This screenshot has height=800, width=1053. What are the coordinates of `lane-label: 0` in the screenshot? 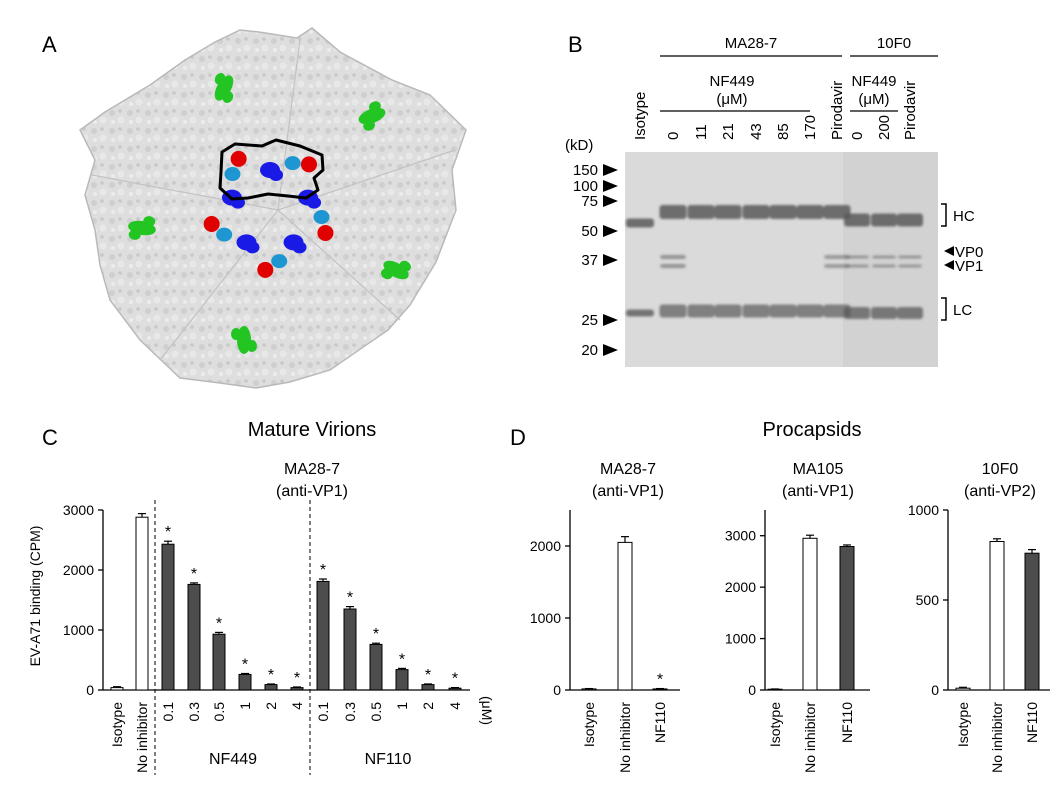 It's located at (673, 136).